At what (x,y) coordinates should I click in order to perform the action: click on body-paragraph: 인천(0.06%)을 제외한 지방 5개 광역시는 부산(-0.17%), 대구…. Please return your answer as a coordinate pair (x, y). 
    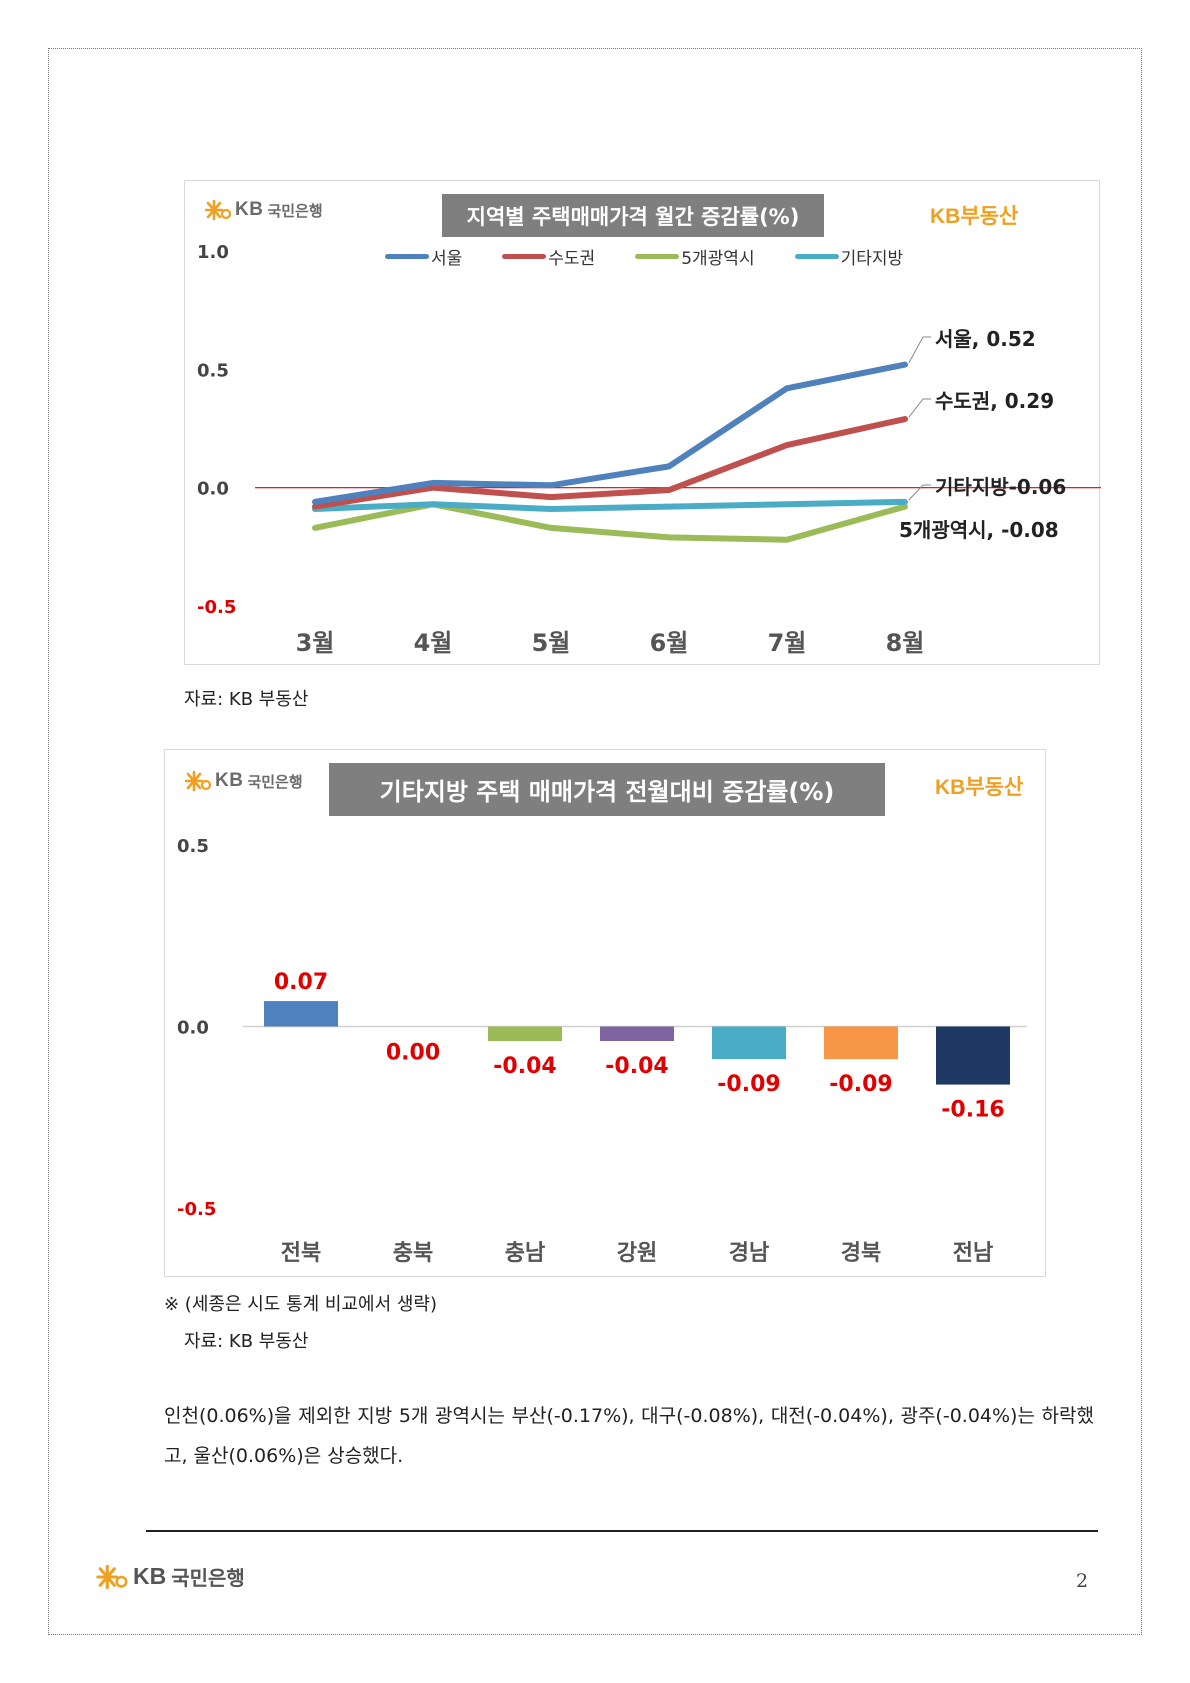
    Looking at the image, I should click on (629, 1436).